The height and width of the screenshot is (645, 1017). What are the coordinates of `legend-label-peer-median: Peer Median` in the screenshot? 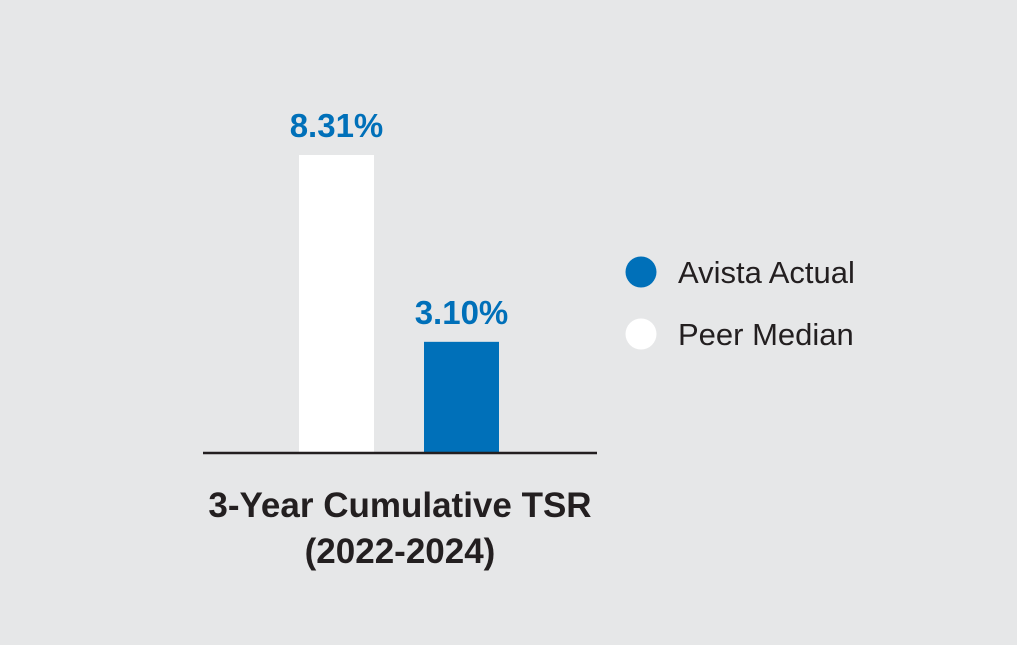 It's located at (766, 334).